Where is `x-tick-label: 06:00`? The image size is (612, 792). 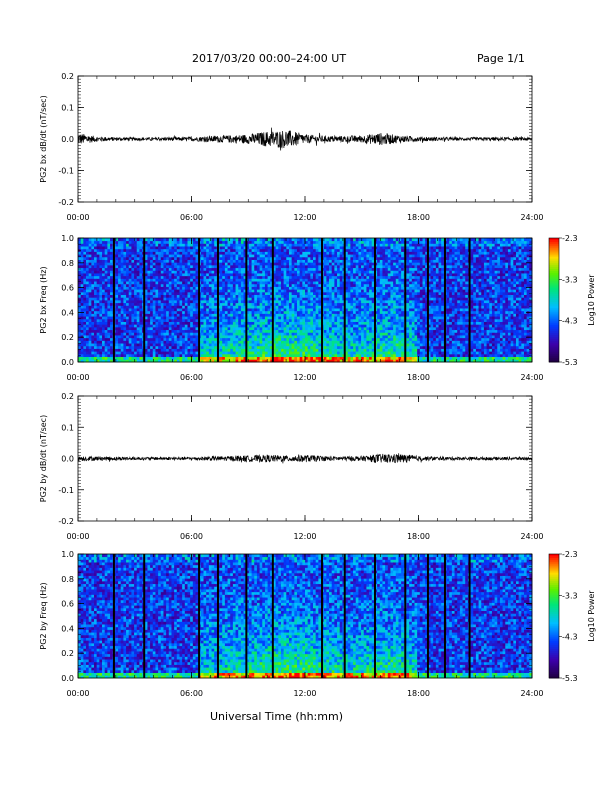 x-tick-label: 06:00 is located at coordinates (191, 217).